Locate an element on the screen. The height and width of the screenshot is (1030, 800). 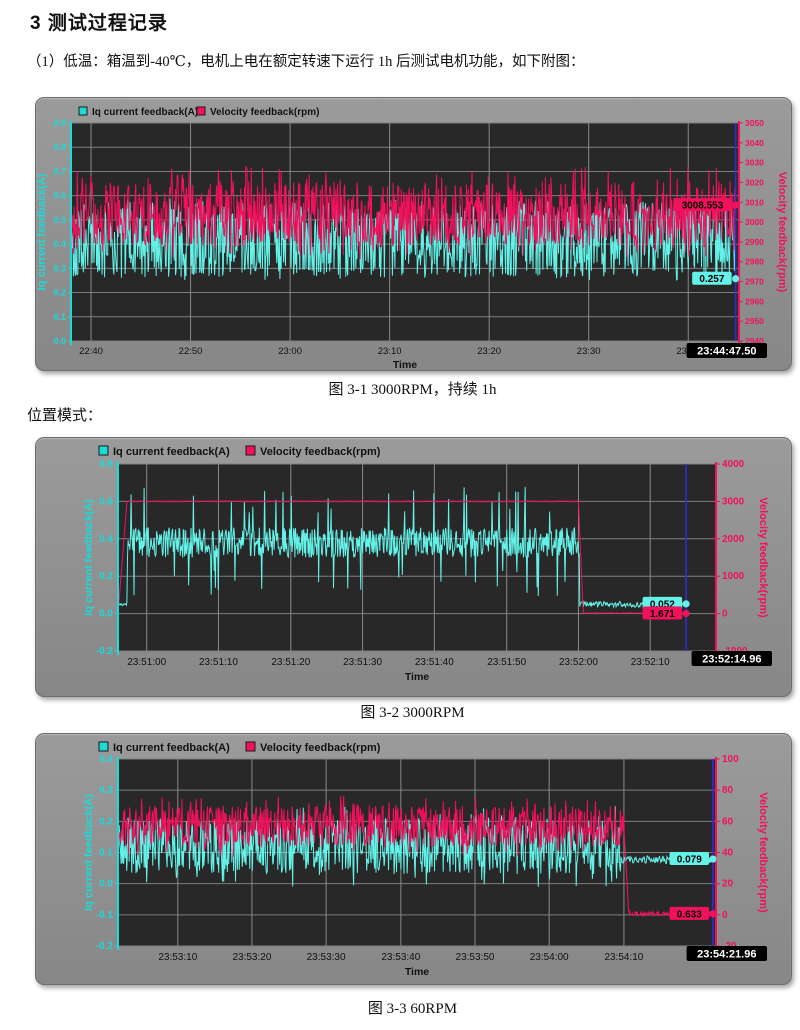
cursor-value-text: 1.671 is located at coordinates (662, 614).